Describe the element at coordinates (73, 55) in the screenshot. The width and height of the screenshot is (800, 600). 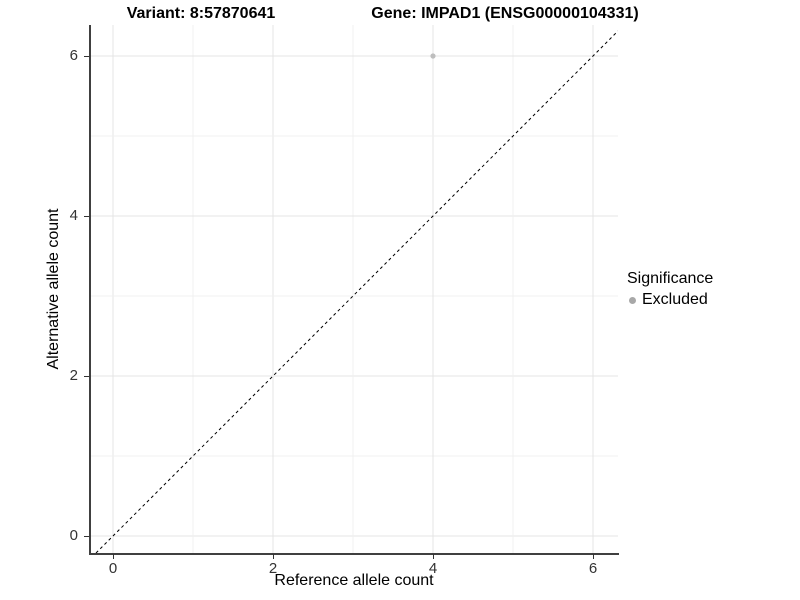
I see `y-tick-label: 6` at that location.